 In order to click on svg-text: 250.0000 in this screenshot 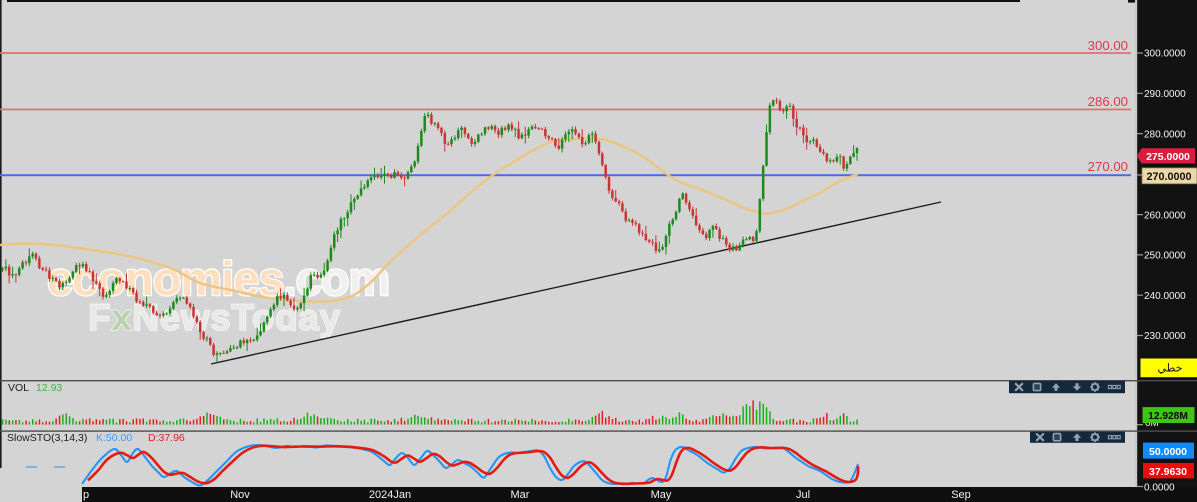, I will do `click(1165, 256)`.